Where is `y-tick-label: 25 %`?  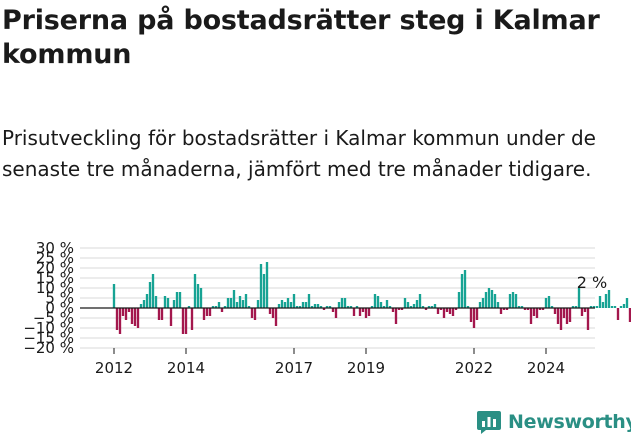 y-tick-label: 25 % is located at coordinates (55, 258).